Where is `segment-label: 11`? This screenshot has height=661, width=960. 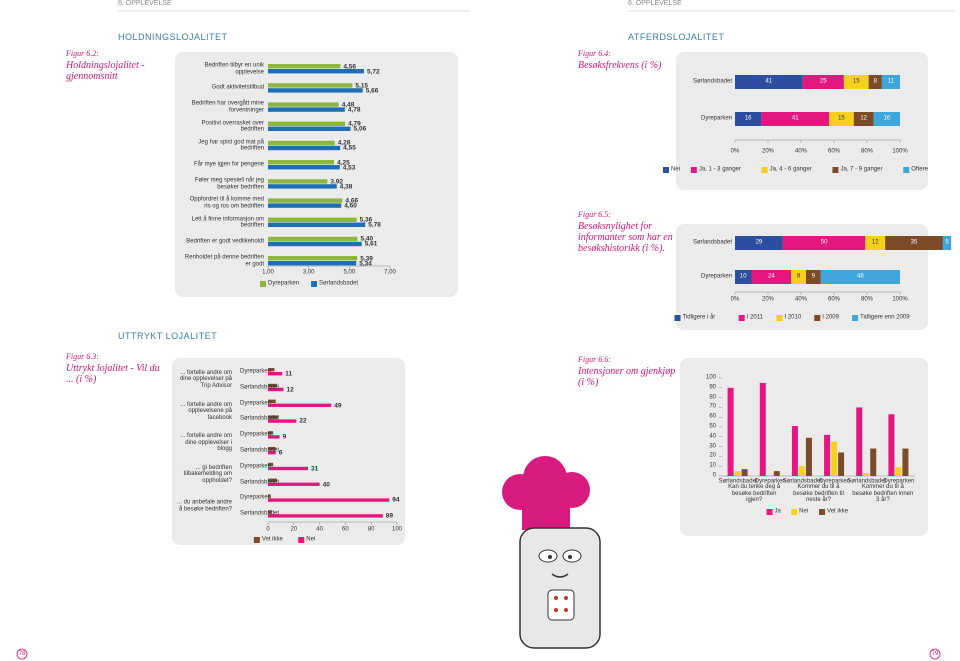
segment-label: 11 is located at coordinates (891, 81).